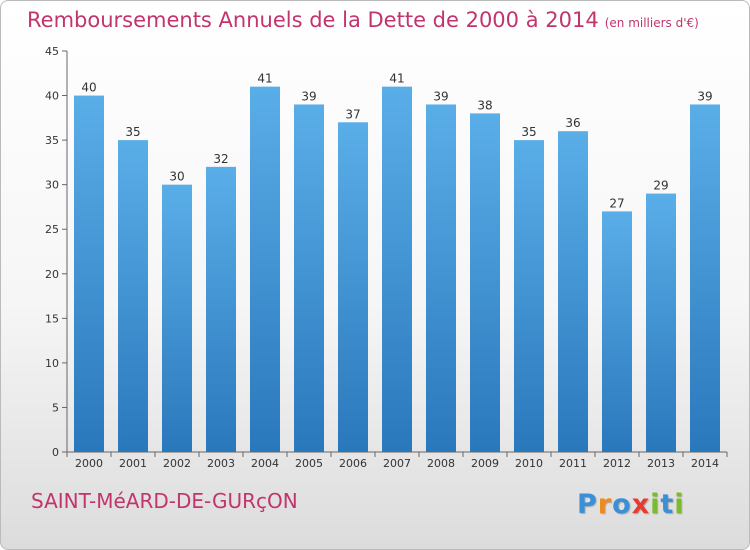 The image size is (750, 550). Describe the element at coordinates (397, 463) in the screenshot. I see `x-tick-label: 2007` at that location.